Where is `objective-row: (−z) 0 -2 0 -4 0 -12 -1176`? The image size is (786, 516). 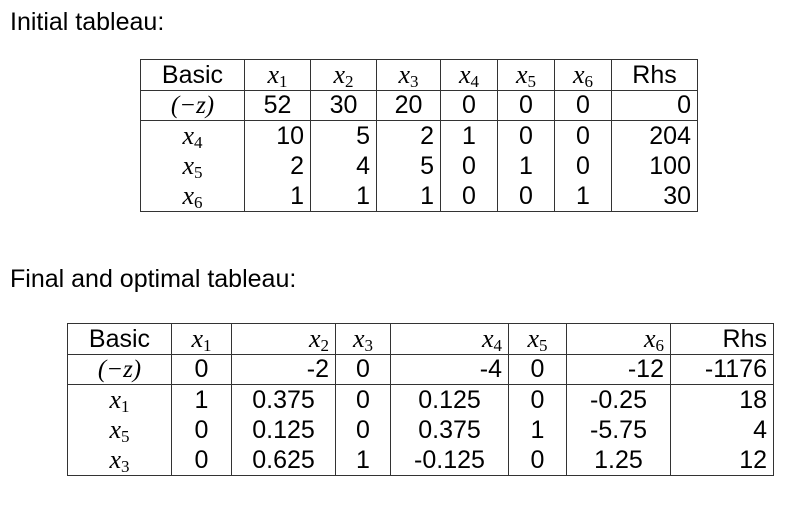 objective-row: (−z) 0 -2 0 -4 0 -12 -1176 is located at coordinates (420, 369).